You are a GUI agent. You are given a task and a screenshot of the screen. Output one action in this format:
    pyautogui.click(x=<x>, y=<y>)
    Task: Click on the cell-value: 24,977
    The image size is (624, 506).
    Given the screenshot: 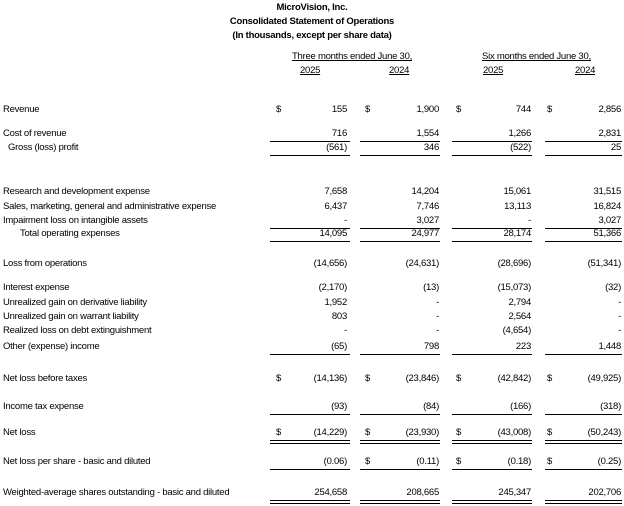 What is the action you would take?
    pyautogui.click(x=425, y=233)
    